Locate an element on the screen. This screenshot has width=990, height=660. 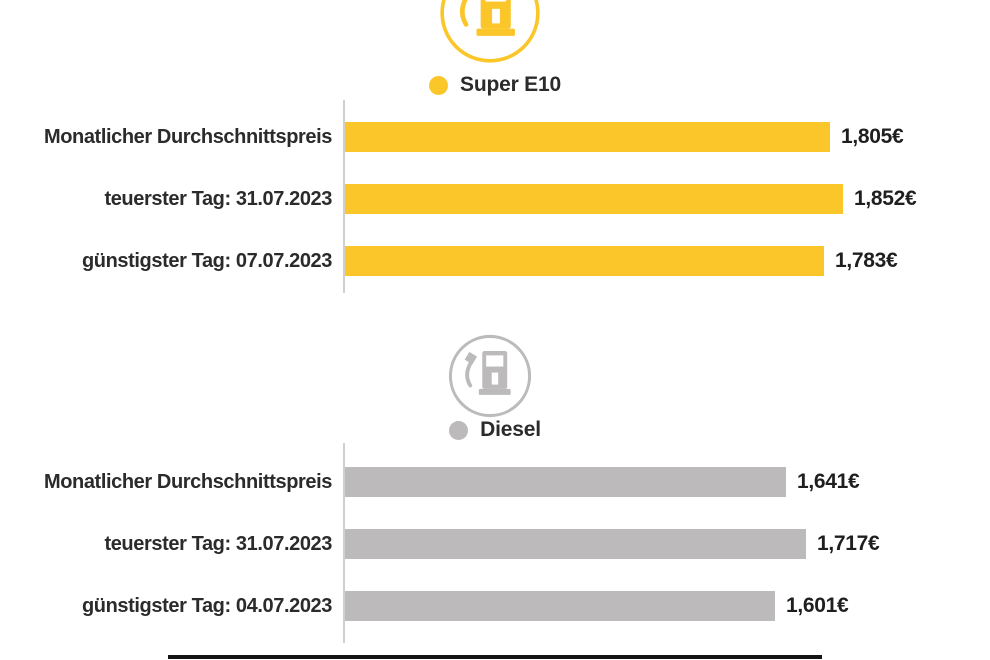
bar-value: 1,601€ is located at coordinates (817, 605).